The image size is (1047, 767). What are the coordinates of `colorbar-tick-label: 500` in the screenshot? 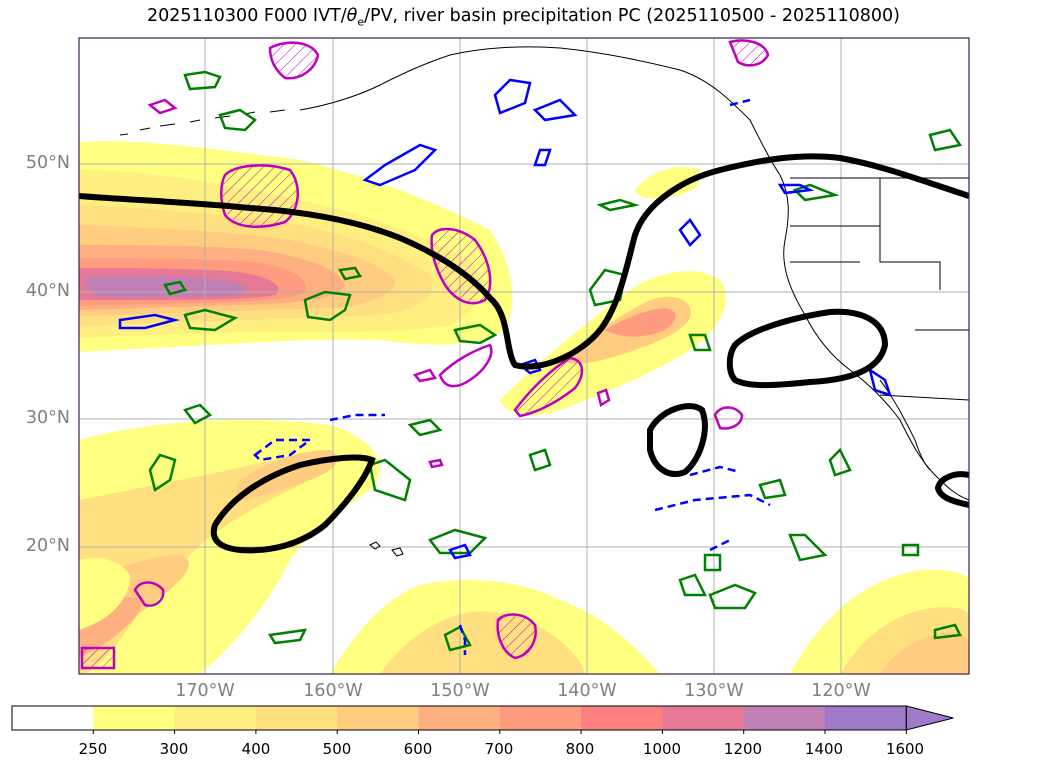 It's located at (337, 749).